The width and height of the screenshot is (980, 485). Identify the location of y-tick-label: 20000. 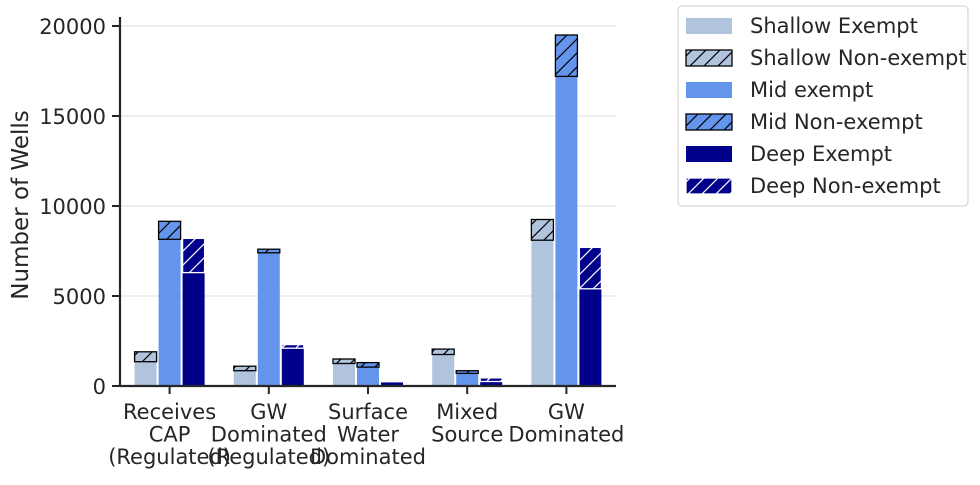
(72, 27).